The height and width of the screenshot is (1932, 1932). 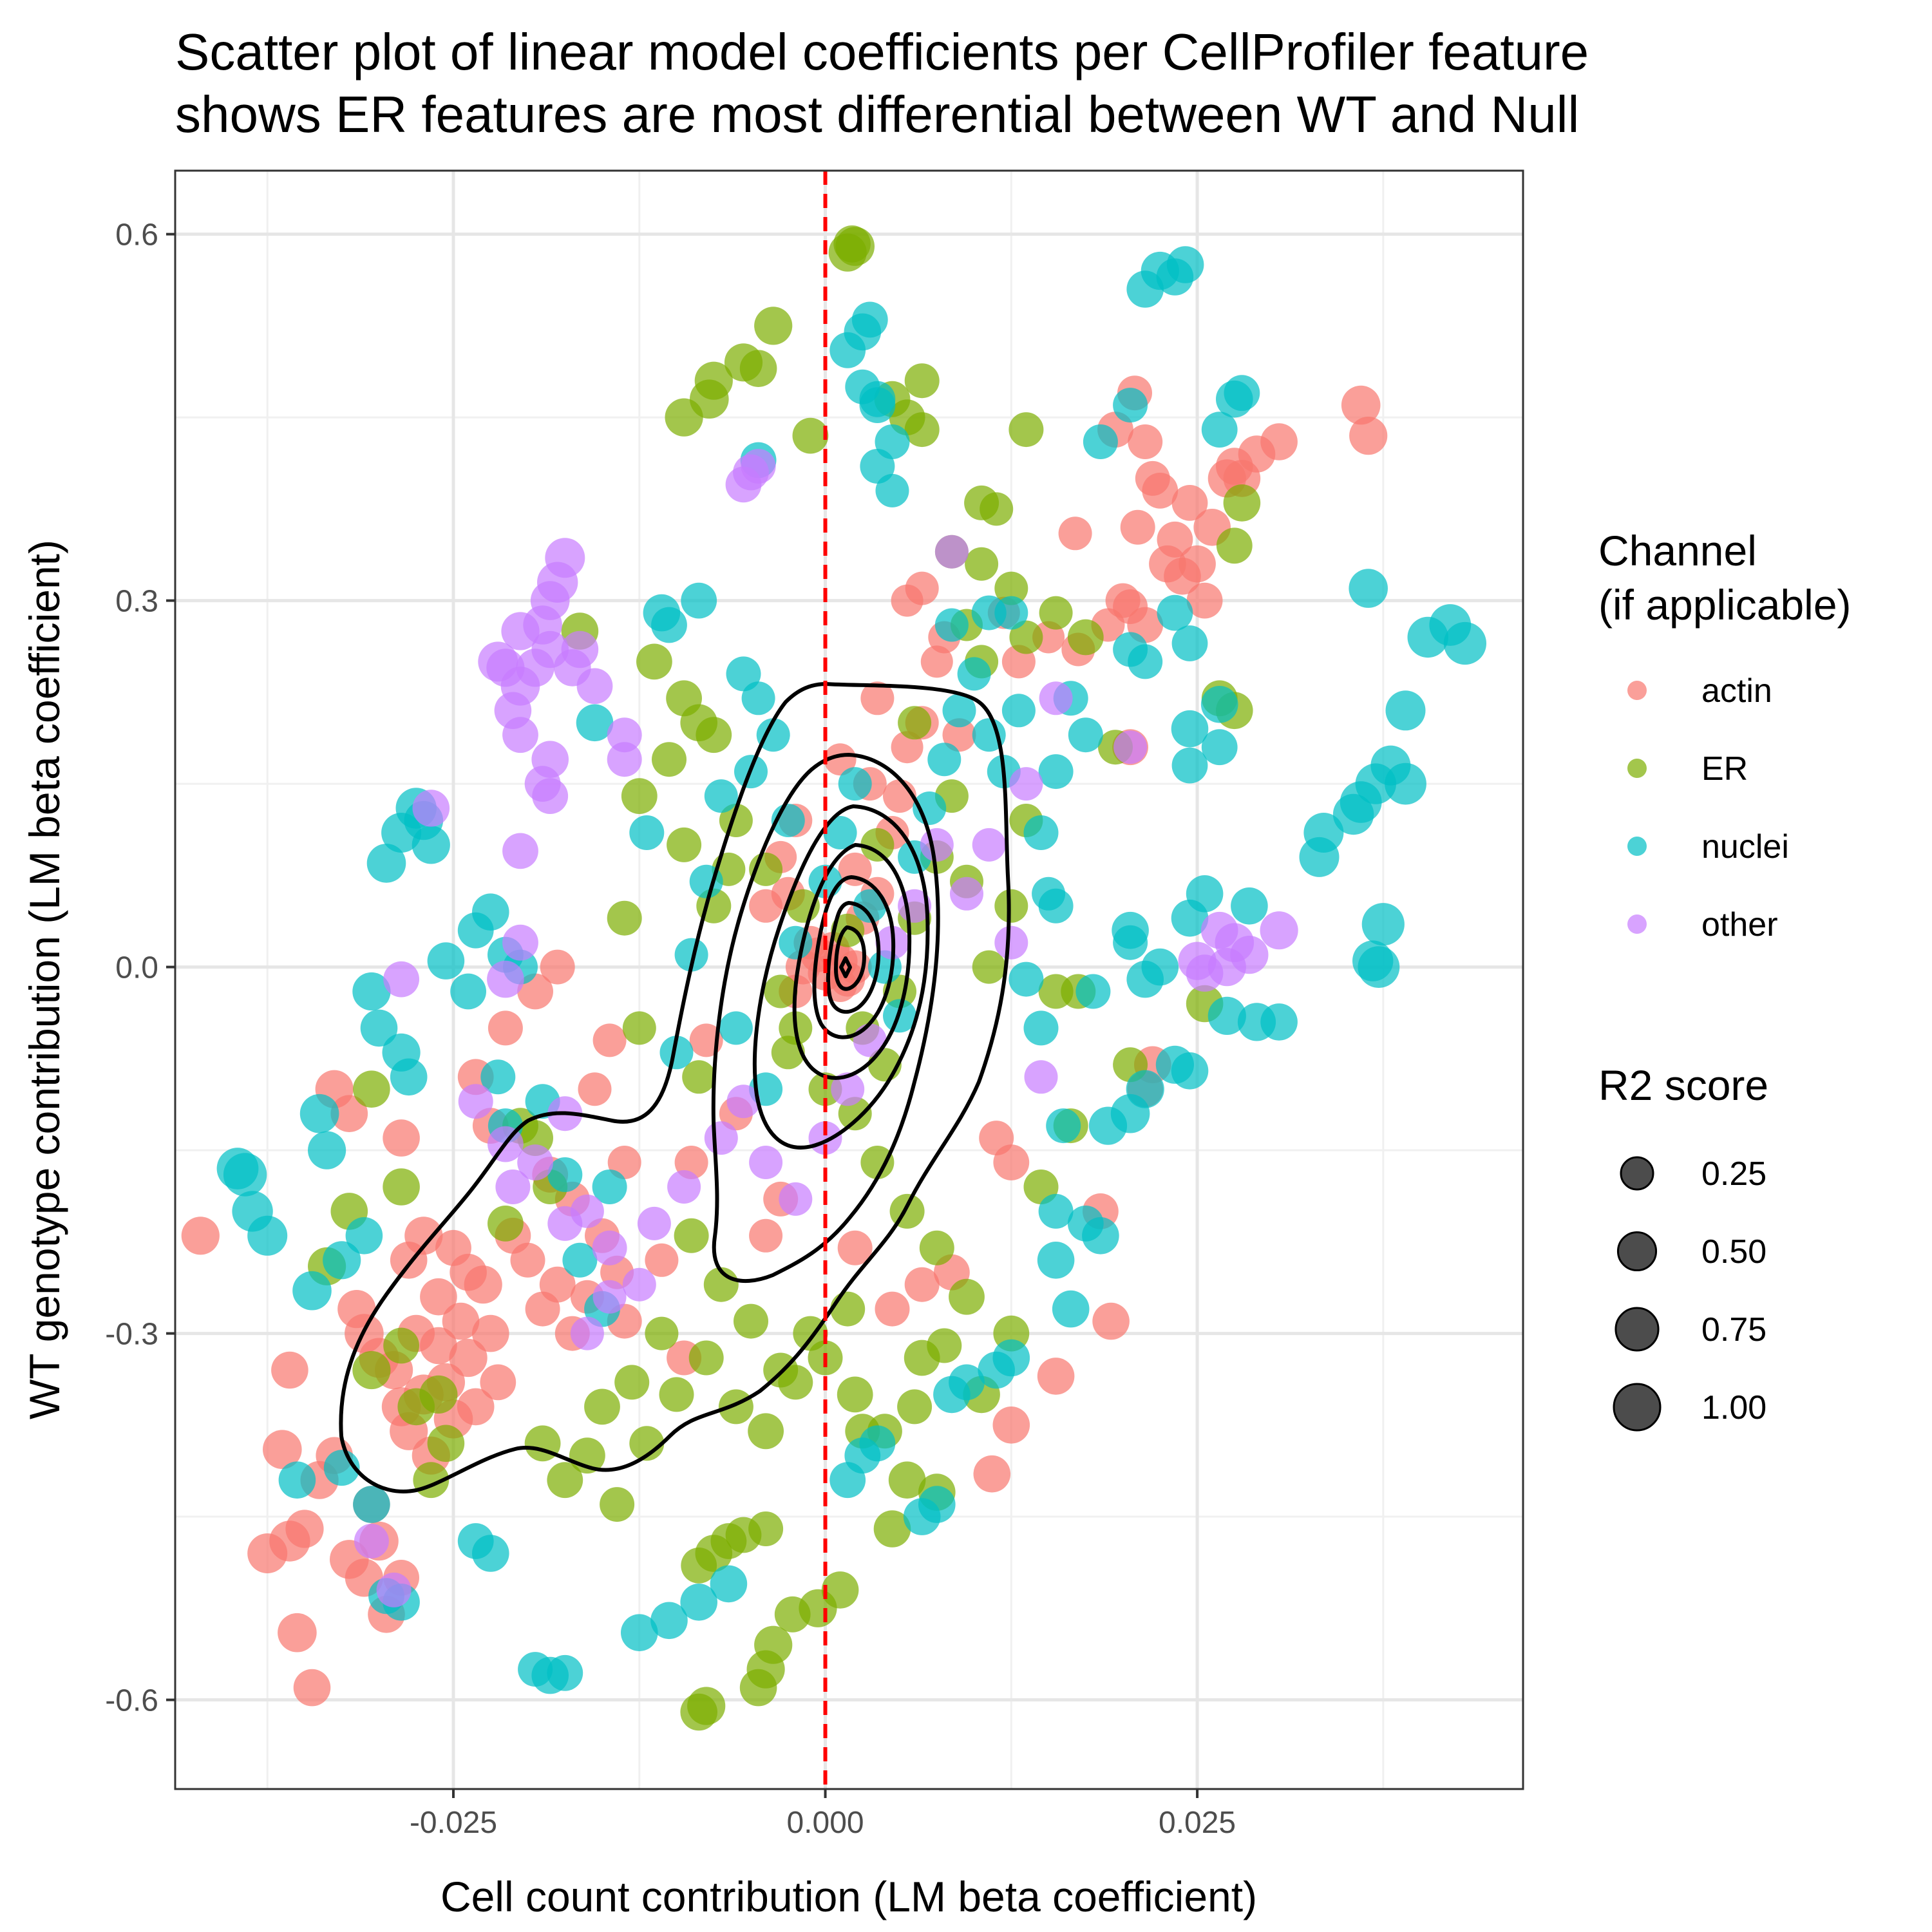 I want to click on legend-key-other, so click(x=1637, y=924).